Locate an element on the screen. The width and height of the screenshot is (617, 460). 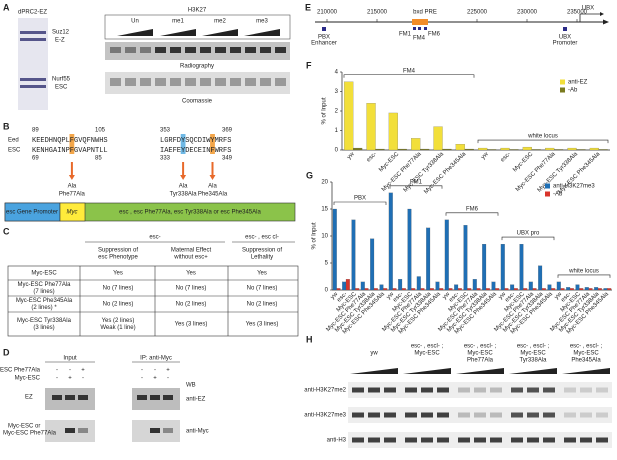
lane-label: Un is located at coordinates (135, 22).